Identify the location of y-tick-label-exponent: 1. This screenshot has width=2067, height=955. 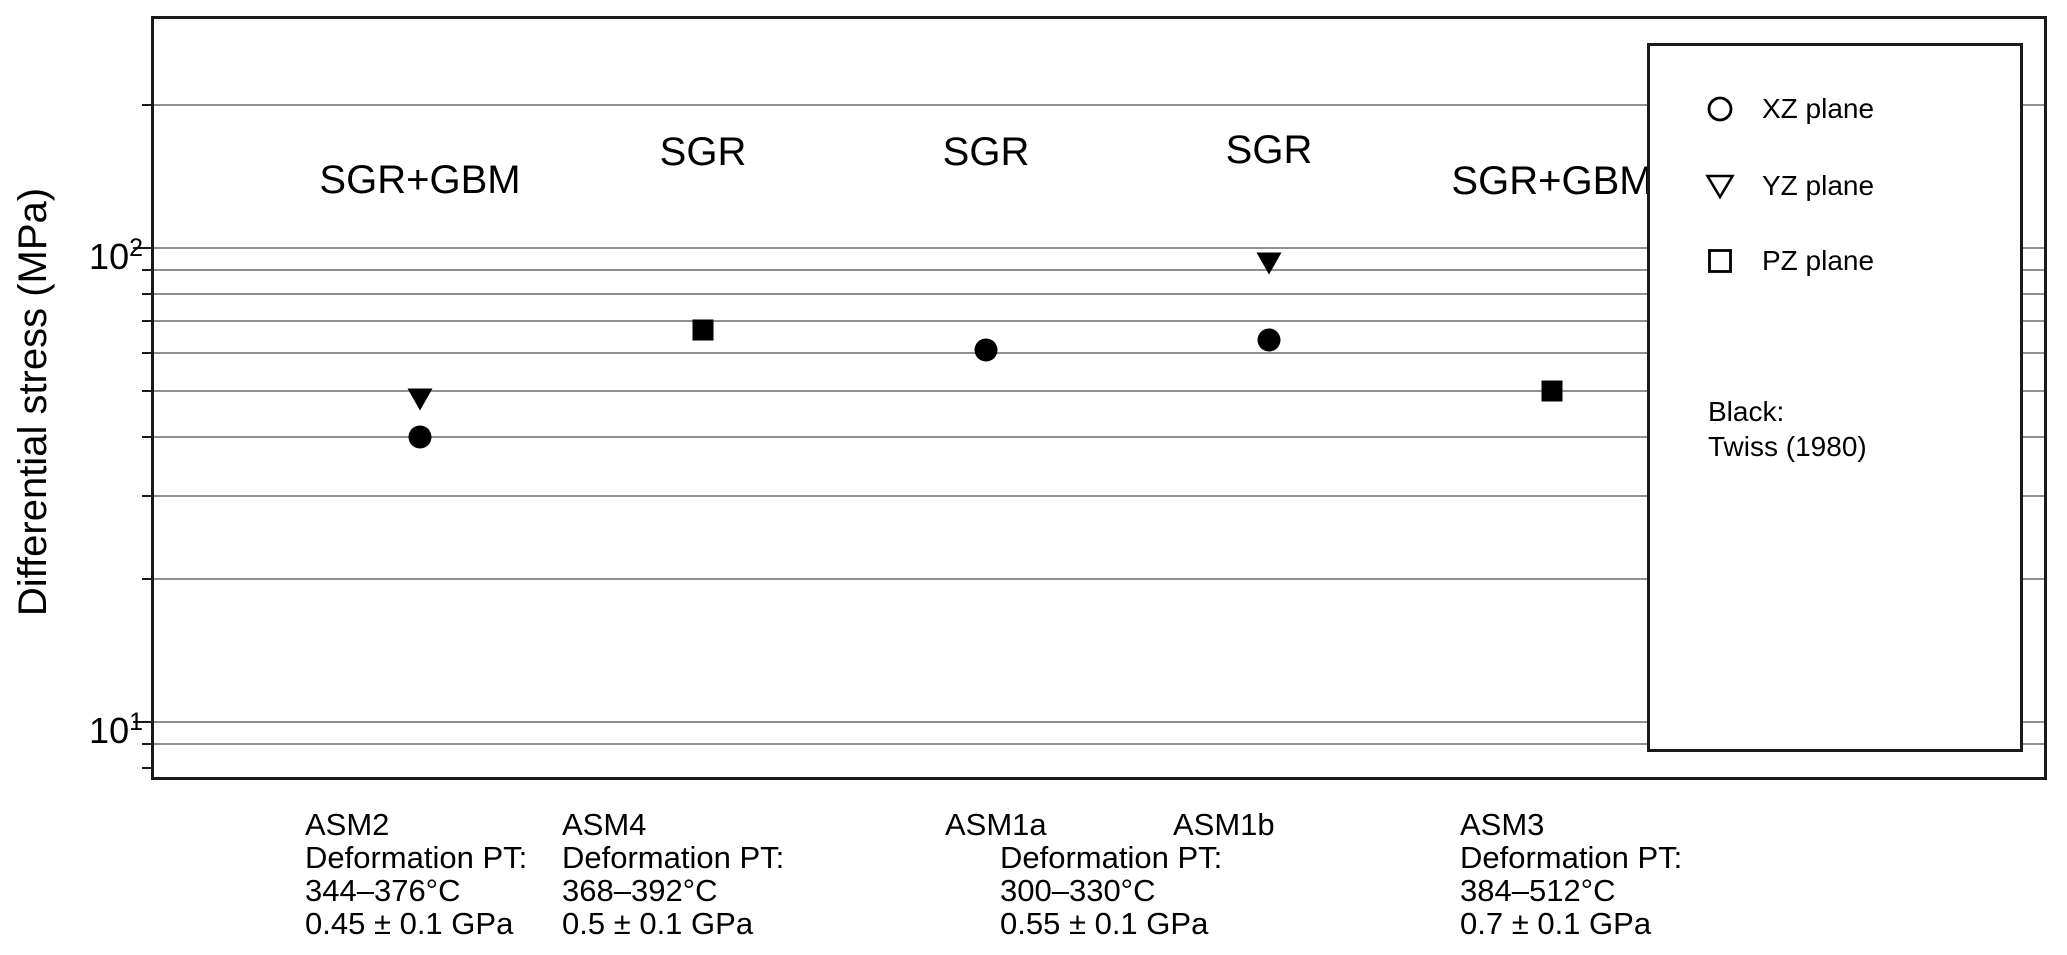
(136, 722).